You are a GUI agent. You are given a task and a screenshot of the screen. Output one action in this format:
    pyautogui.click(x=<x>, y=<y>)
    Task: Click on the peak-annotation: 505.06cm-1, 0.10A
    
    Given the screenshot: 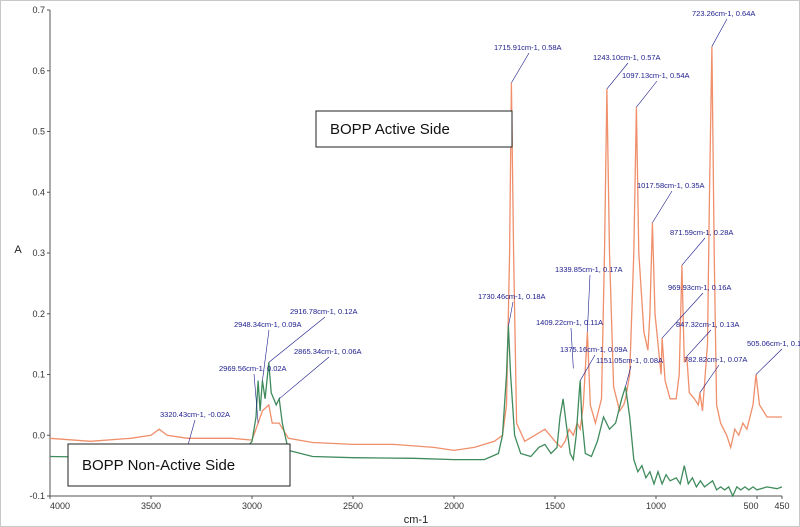 What is the action you would take?
    pyautogui.click(x=773, y=343)
    